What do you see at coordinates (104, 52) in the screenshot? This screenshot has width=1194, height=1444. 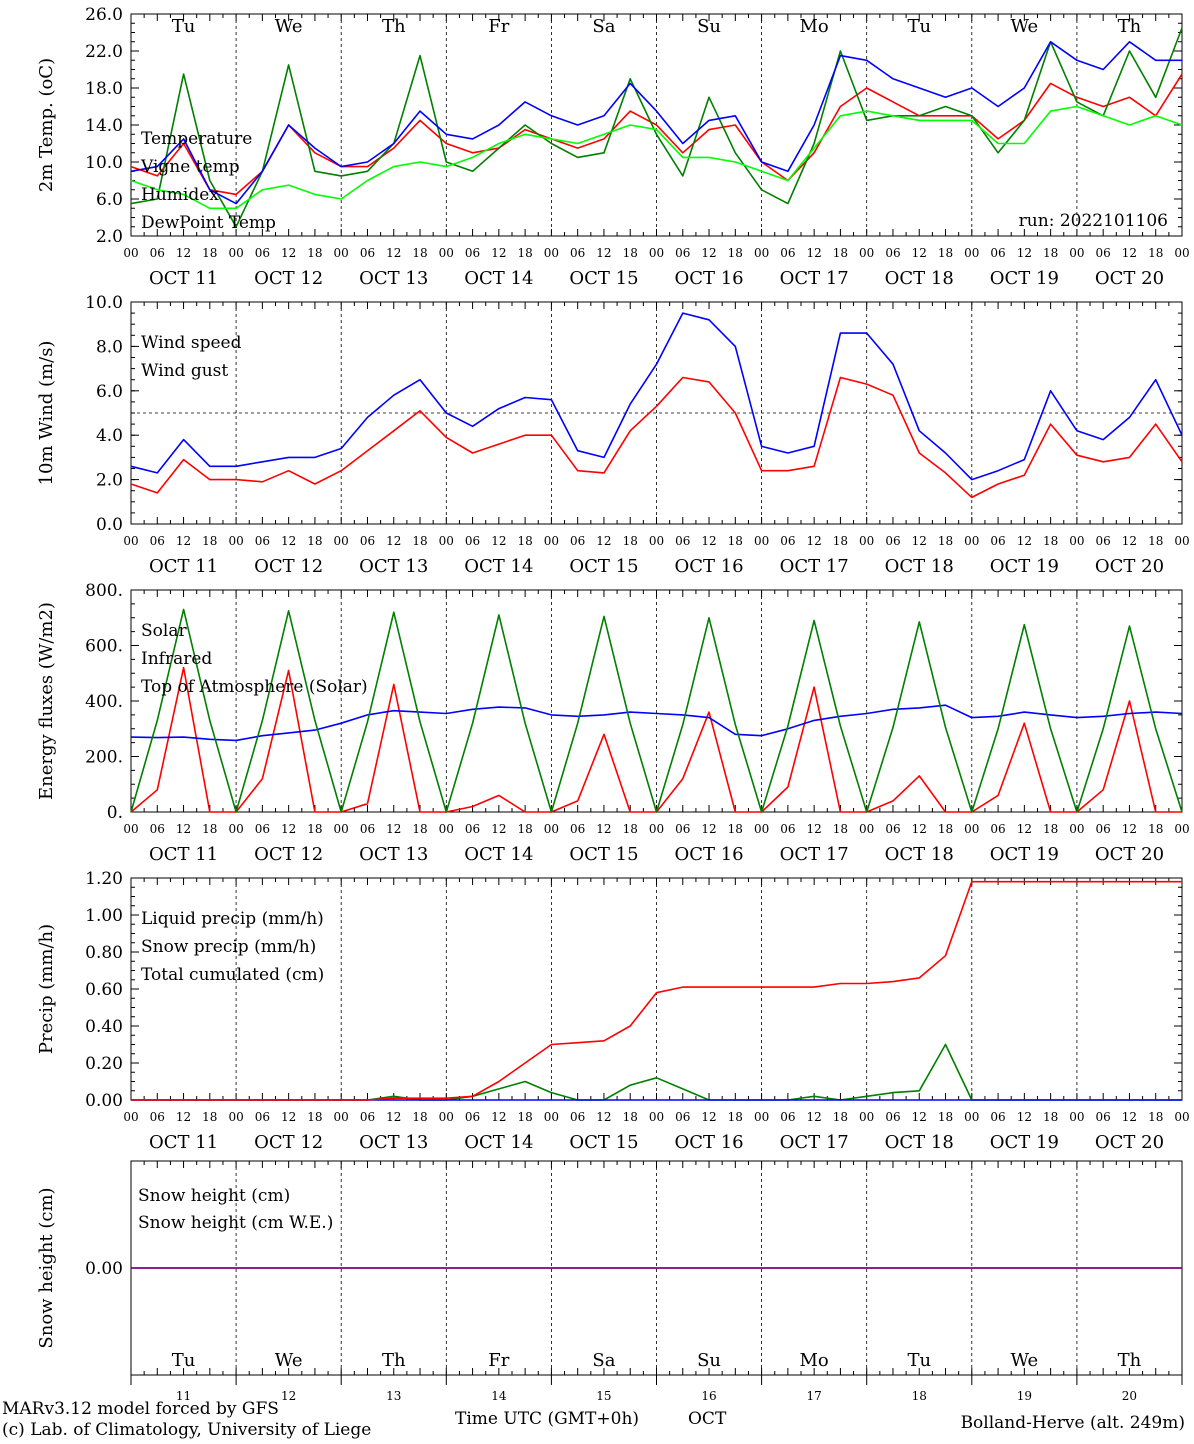 I see `y-tick-label: 22.0` at bounding box center [104, 52].